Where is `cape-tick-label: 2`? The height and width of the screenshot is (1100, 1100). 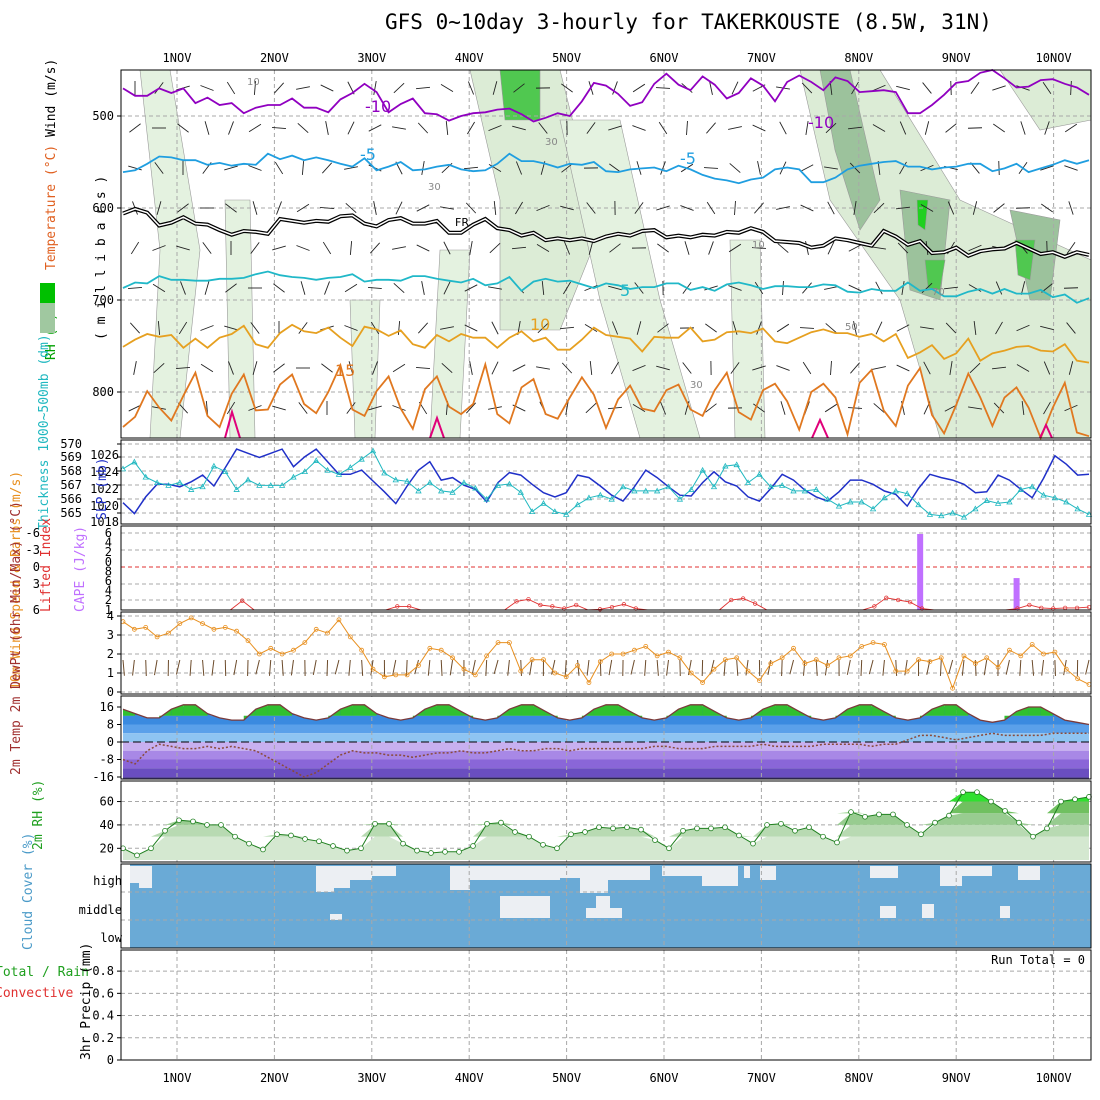 cape-tick-label: 2 is located at coordinates (108, 600).